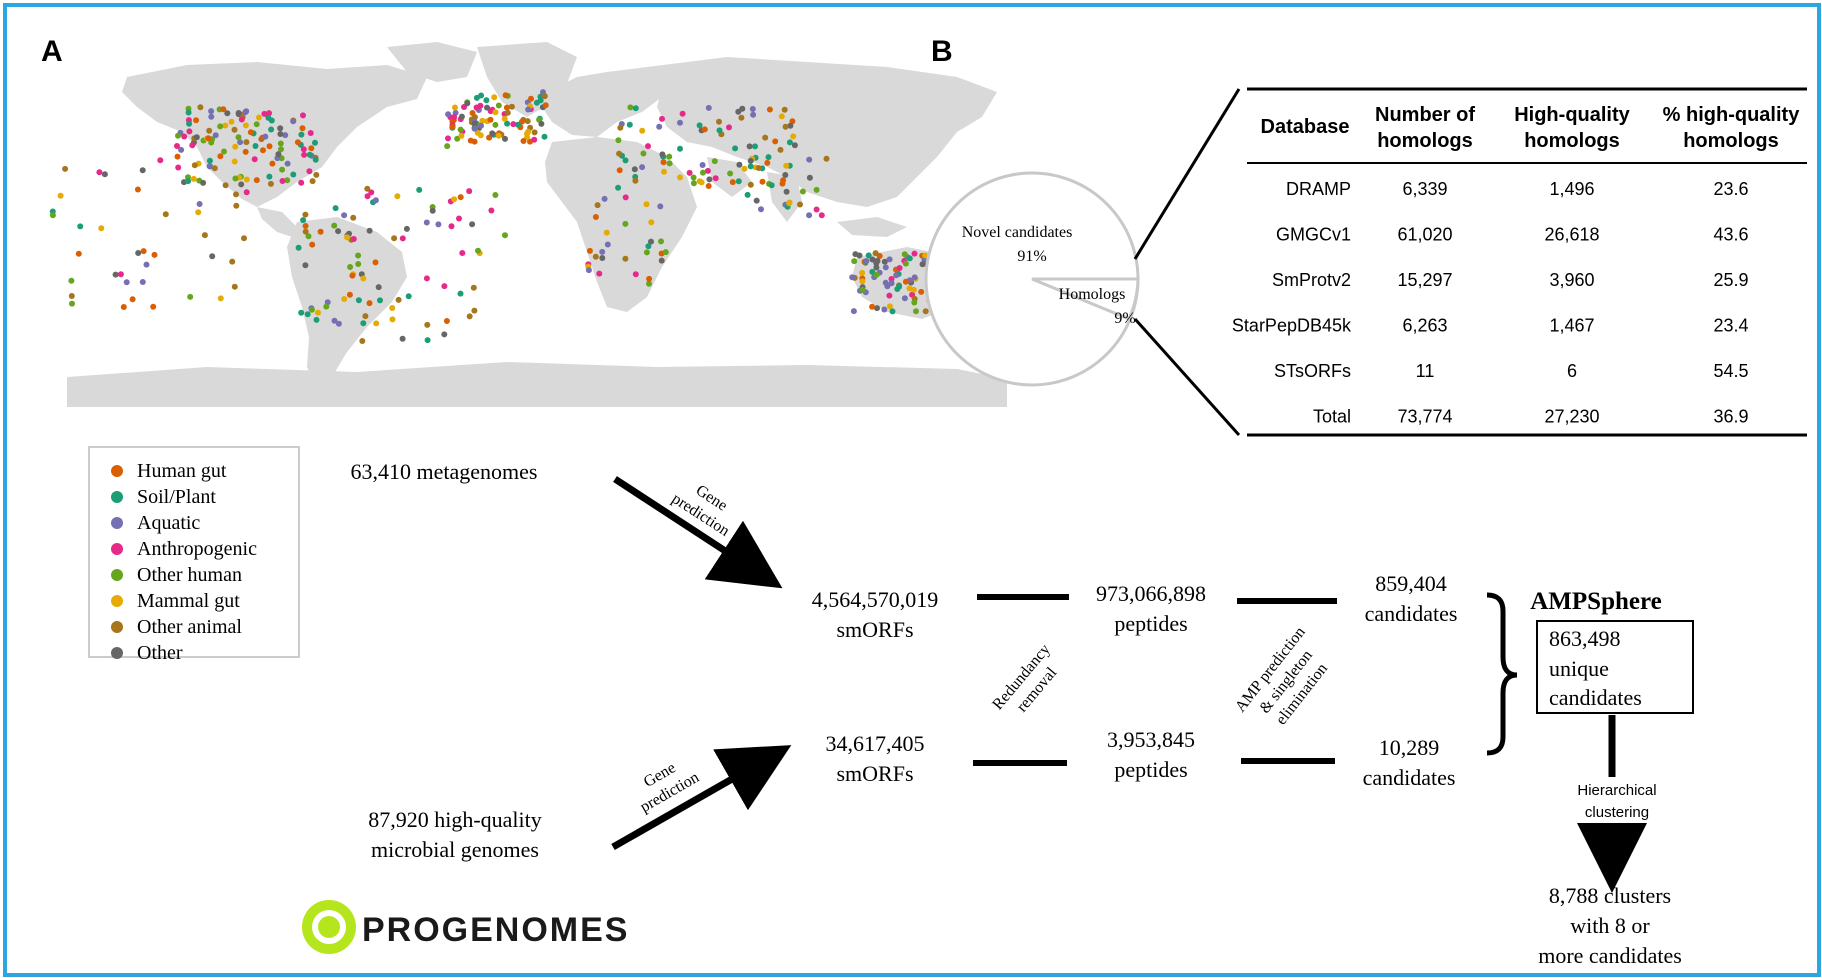  I want to click on smorfs-top-count: 4,564,570,019, so click(875, 599).